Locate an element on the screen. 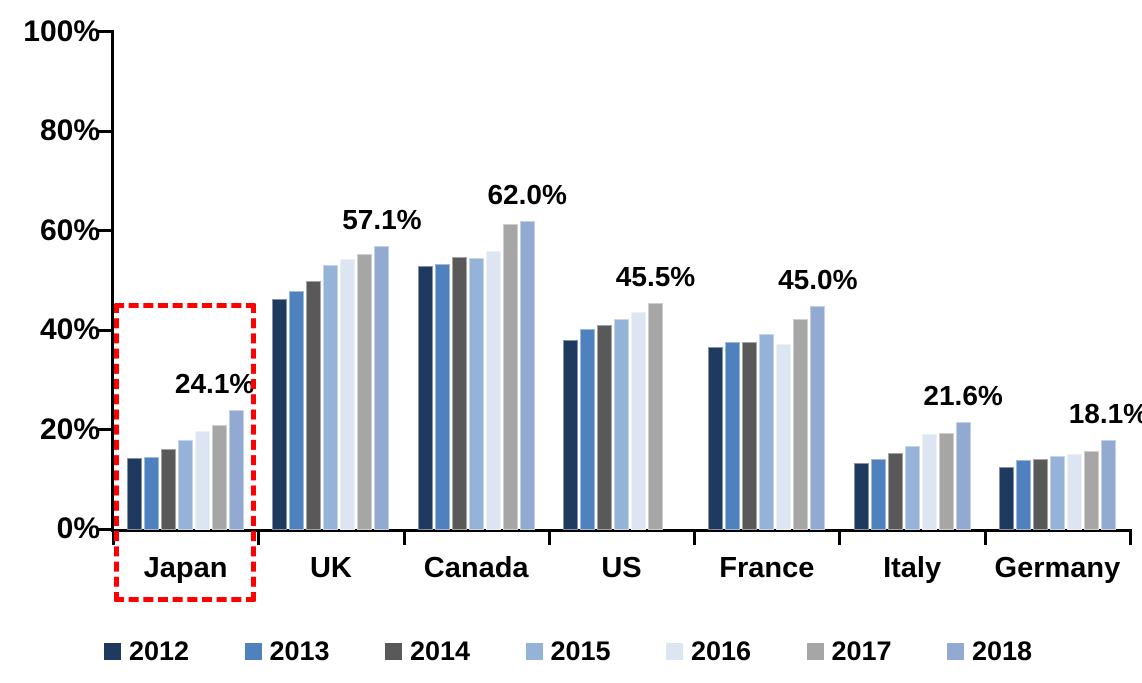 Image resolution: width=1142 pixels, height=683 pixels. bar-us-2017 is located at coordinates (655, 416).